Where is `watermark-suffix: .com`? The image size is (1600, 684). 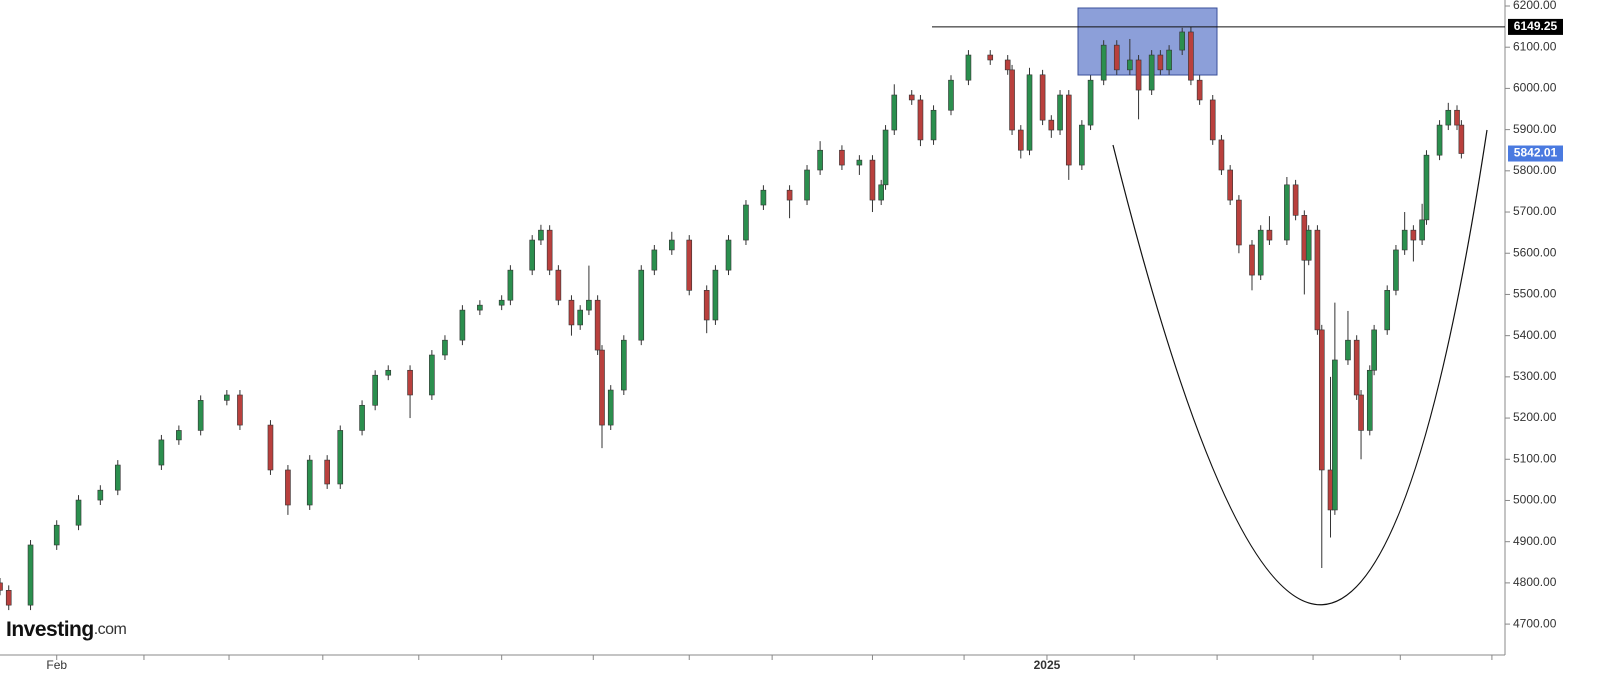 watermark-suffix: .com is located at coordinates (110, 629).